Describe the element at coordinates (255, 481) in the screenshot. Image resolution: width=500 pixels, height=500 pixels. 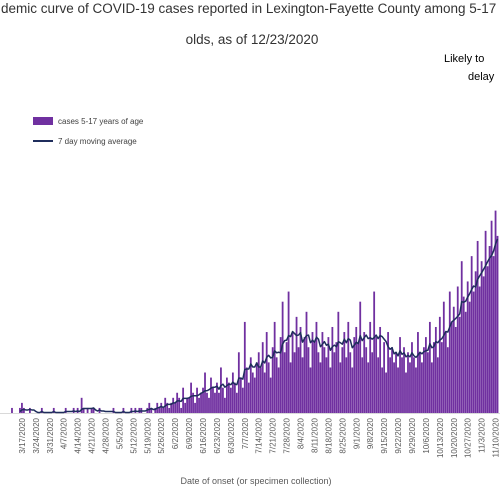
I see `x-axis-title: Date of onset (or specimen collection)` at that location.